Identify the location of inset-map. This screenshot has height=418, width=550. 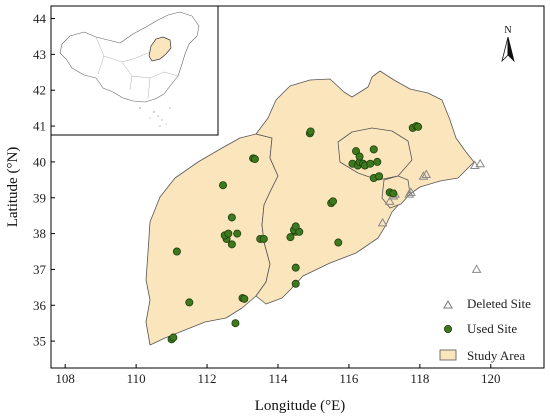
(134, 70).